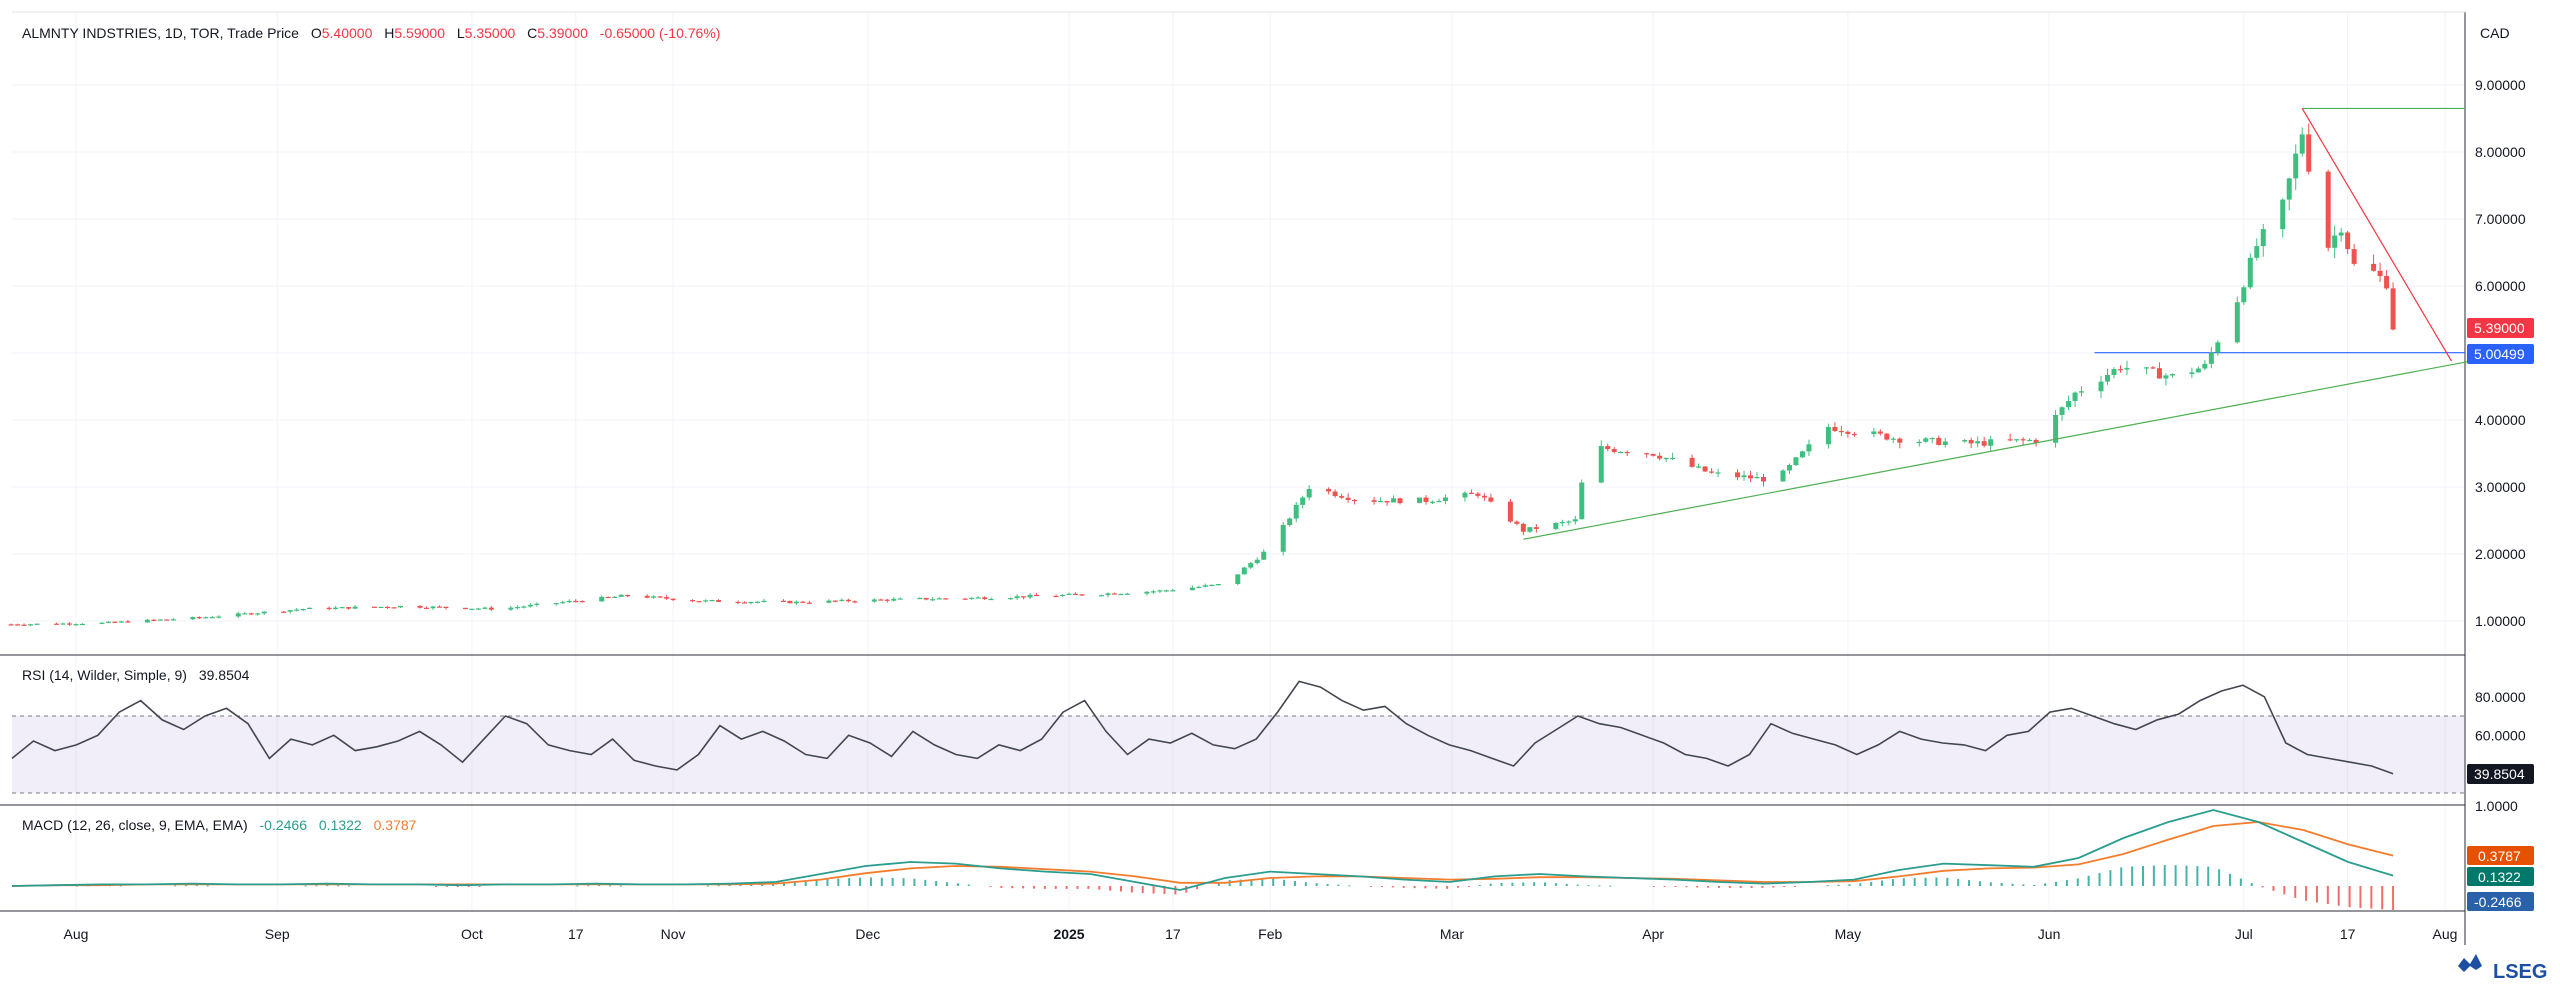 The height and width of the screenshot is (986, 2560). Describe the element at coordinates (2244, 934) in the screenshot. I see `time-tick-label: Jul` at that location.